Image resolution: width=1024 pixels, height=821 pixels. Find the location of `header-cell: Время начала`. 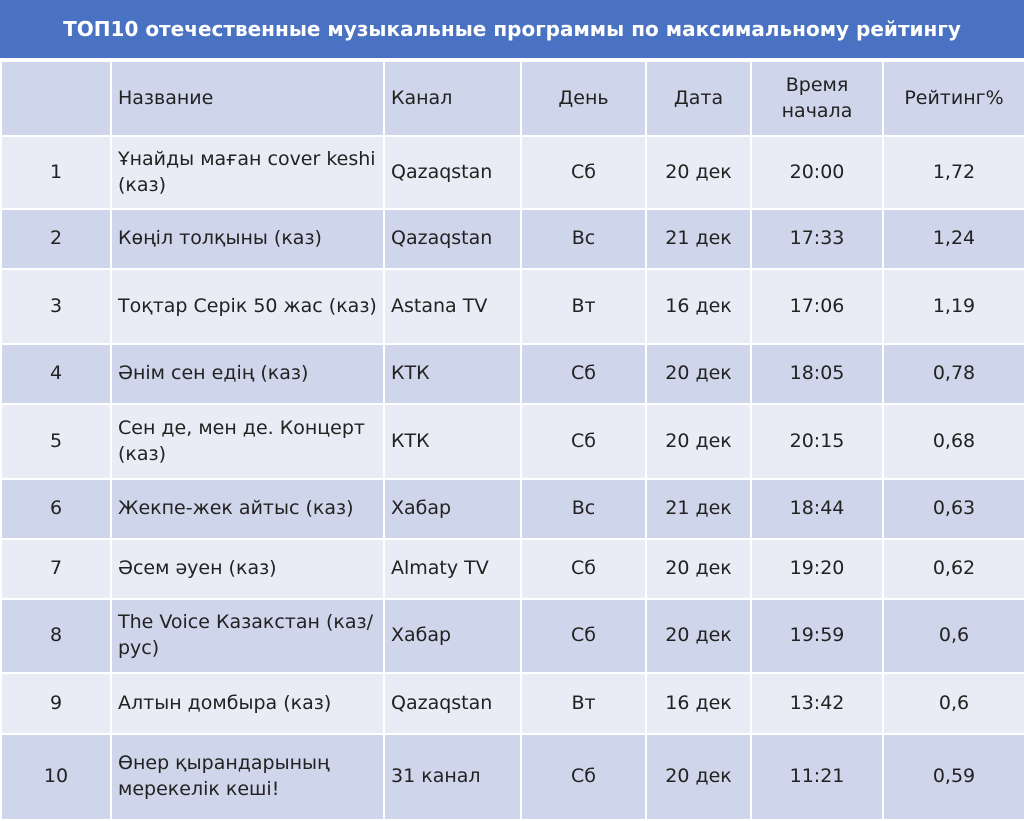

header-cell: Время начала is located at coordinates (817, 98).